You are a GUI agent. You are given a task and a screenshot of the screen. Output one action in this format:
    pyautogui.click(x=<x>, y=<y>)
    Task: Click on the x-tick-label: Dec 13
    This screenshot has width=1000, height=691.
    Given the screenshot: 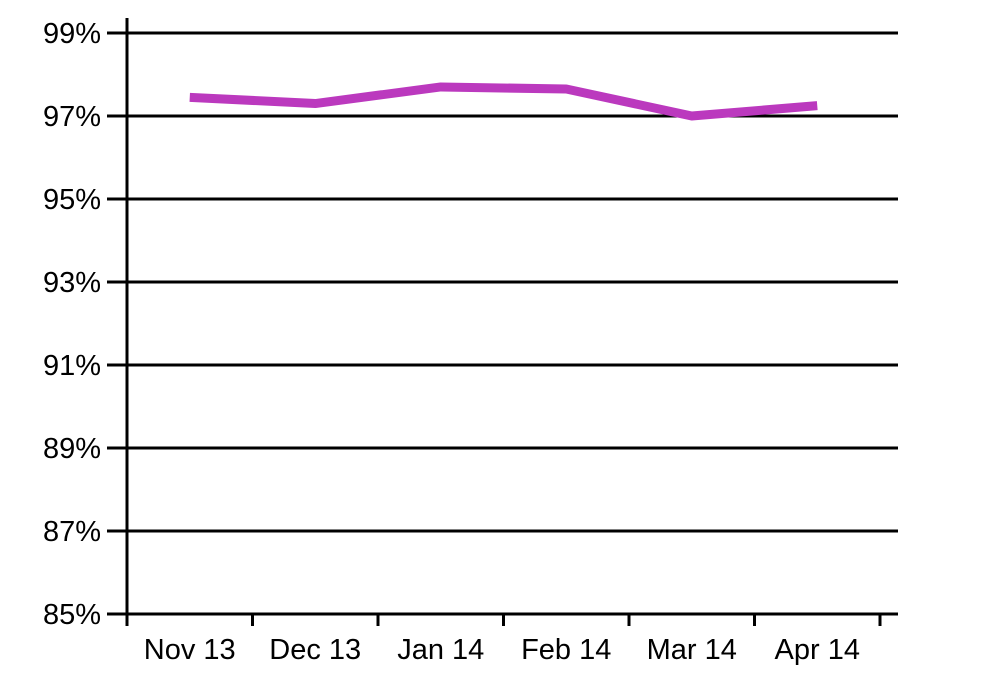 What is the action you would take?
    pyautogui.click(x=315, y=650)
    